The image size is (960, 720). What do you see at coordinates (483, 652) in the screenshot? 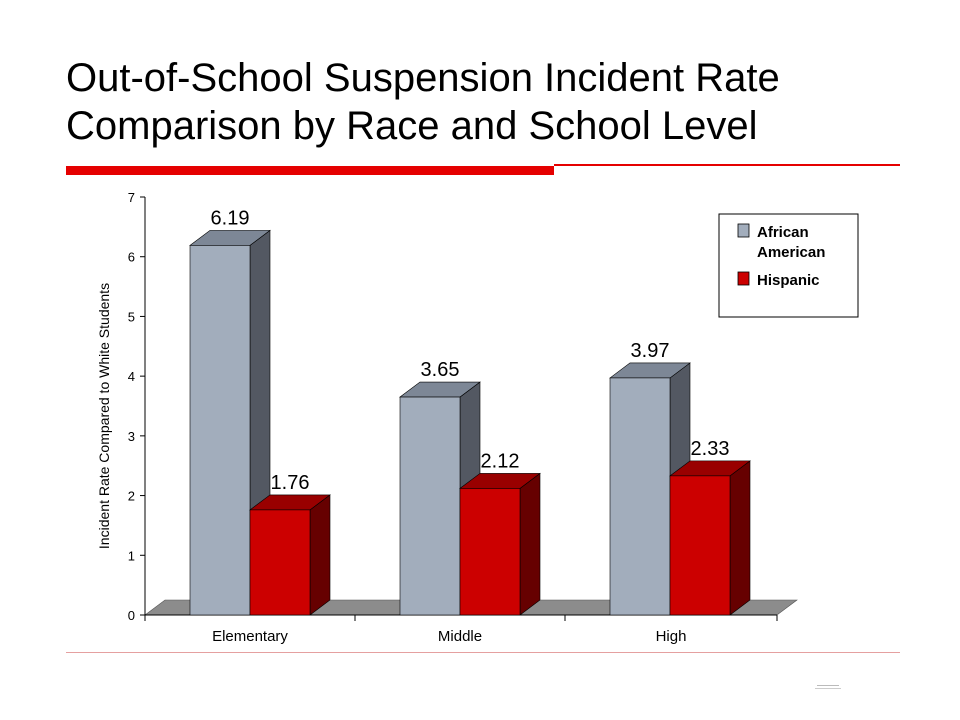
I see `footer-rule` at bounding box center [483, 652].